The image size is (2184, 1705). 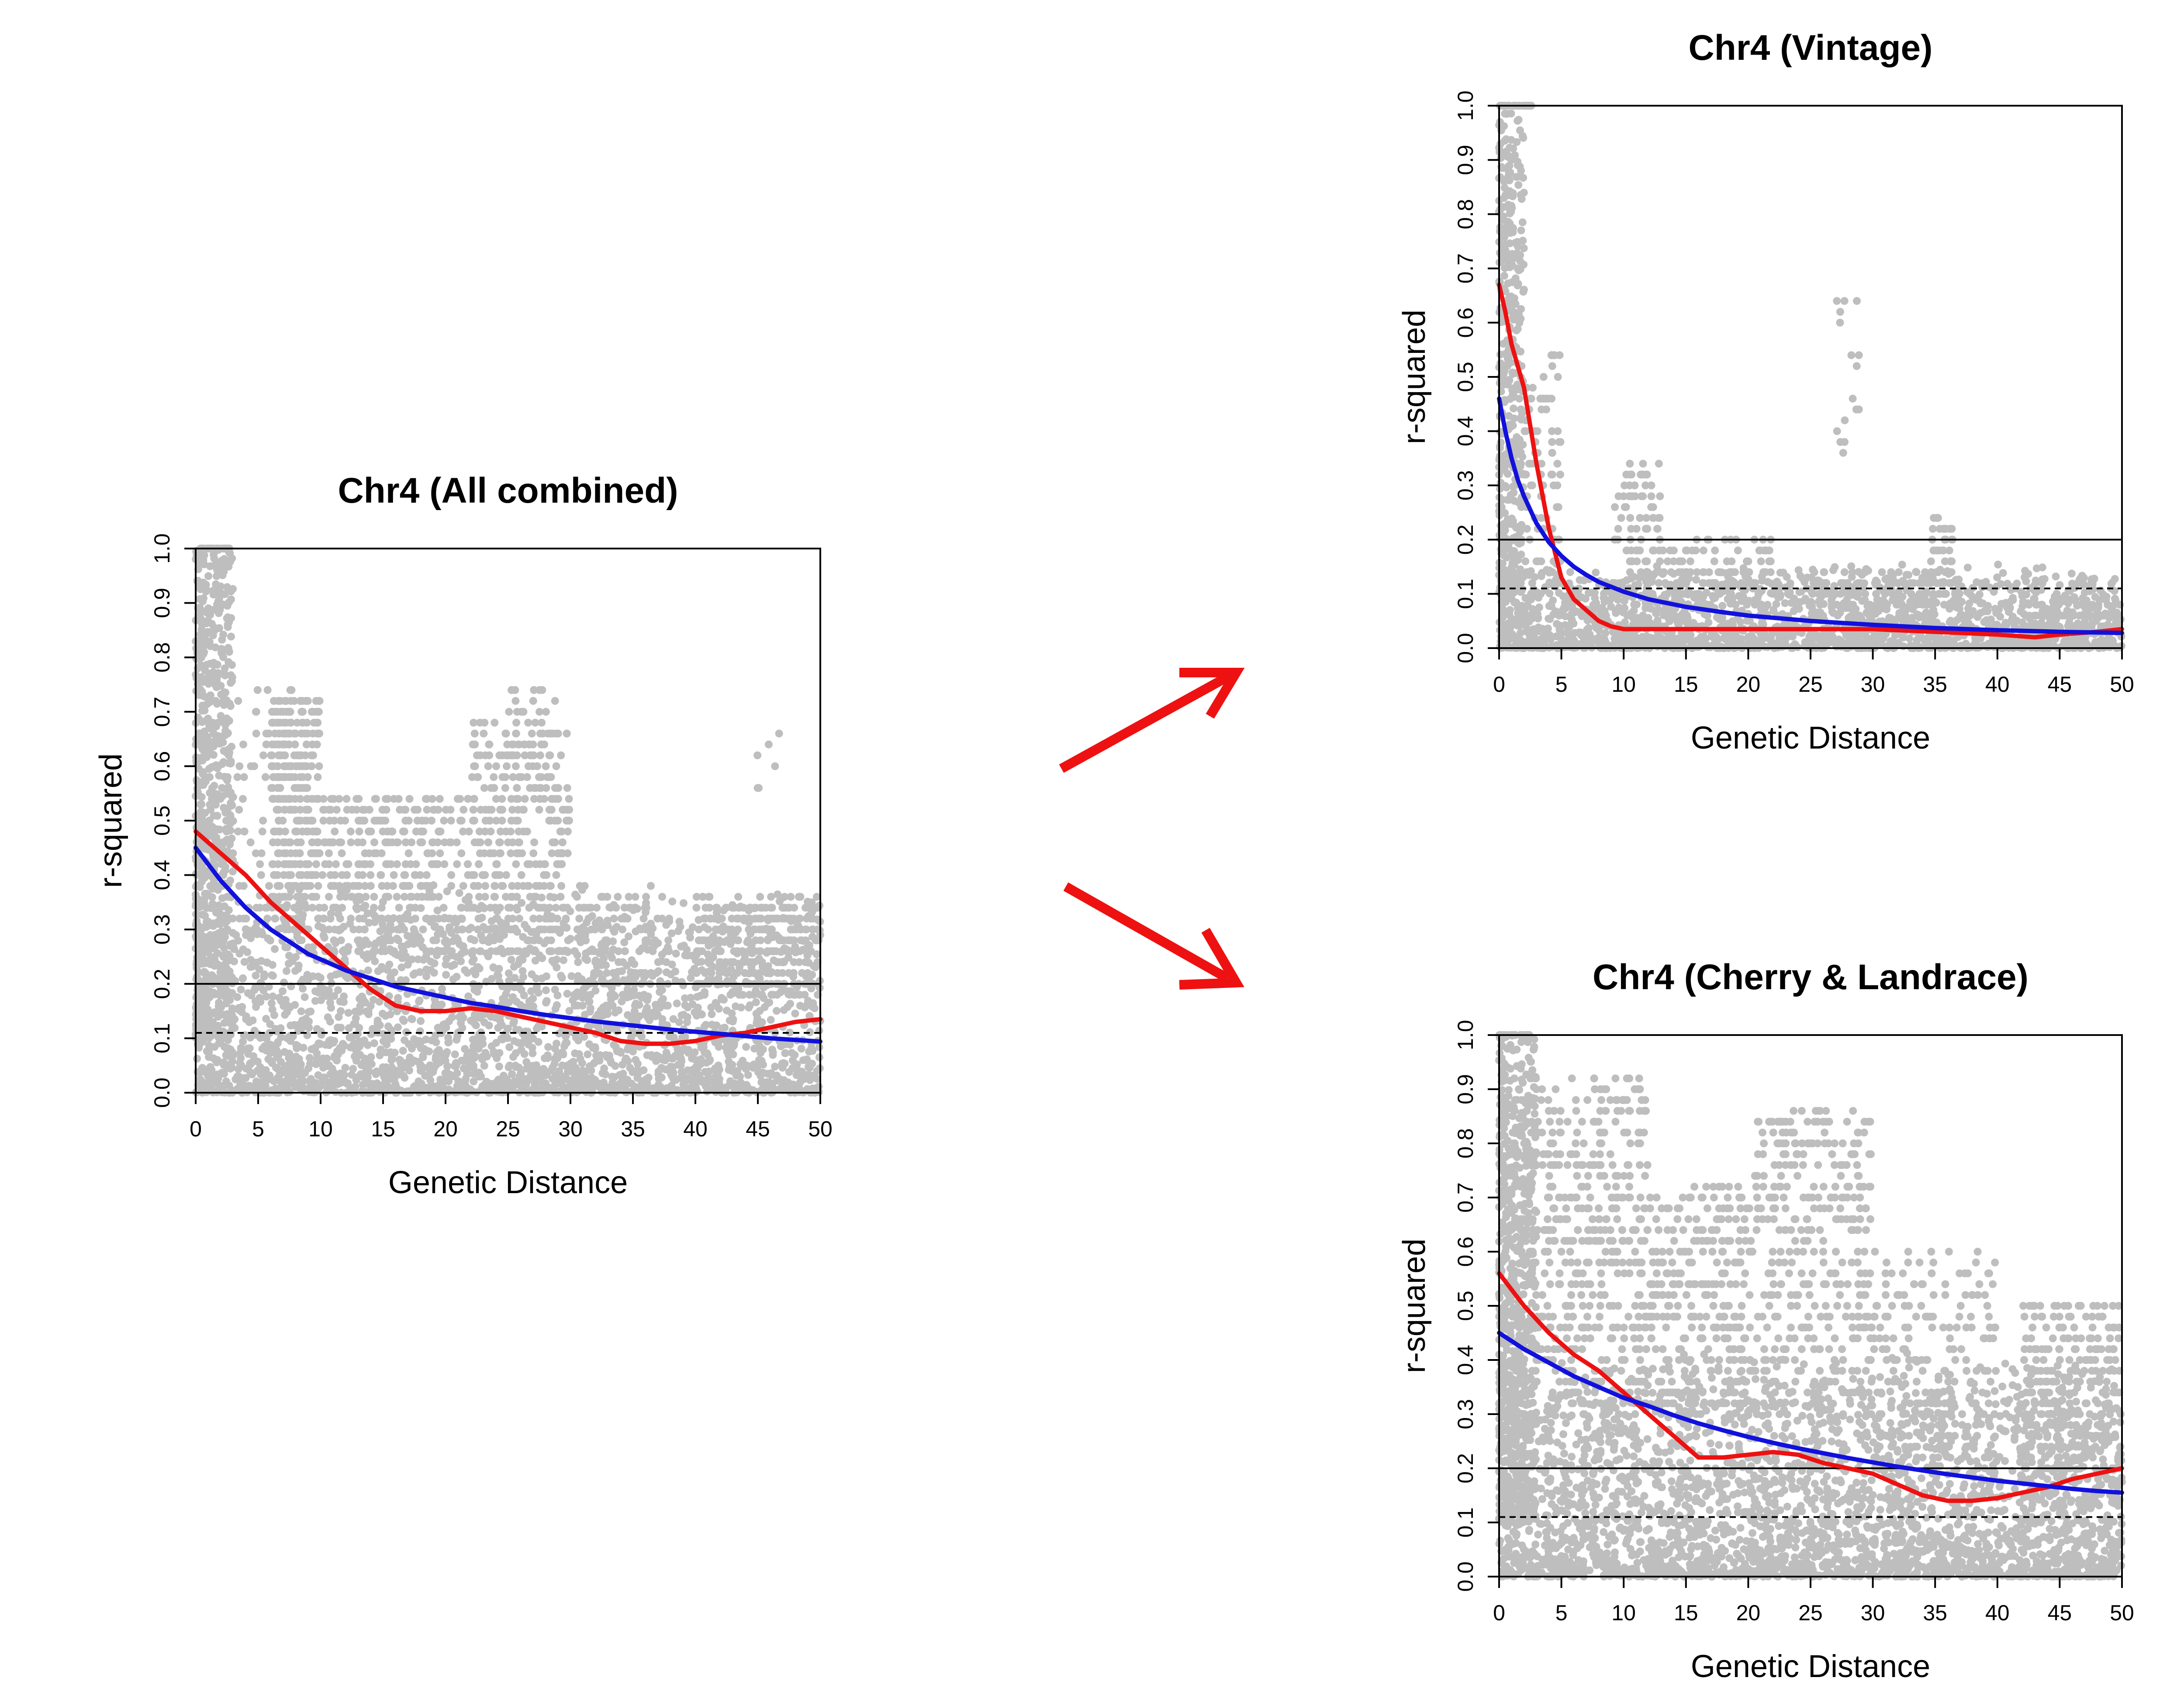 What do you see at coordinates (1144, 723) in the screenshot?
I see `arrow-up-right-shaft` at bounding box center [1144, 723].